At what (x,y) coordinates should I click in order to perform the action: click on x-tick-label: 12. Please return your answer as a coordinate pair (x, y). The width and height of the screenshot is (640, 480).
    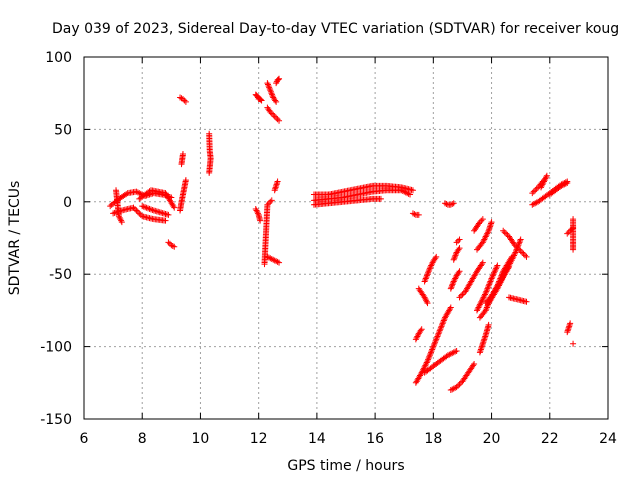
    Looking at the image, I should click on (259, 439).